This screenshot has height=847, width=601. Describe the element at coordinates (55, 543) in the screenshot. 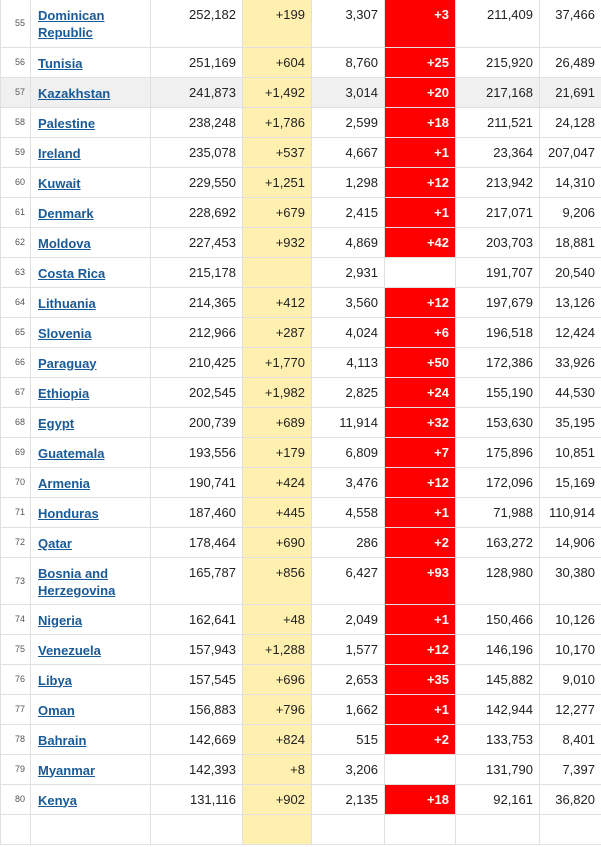

I see `country-link: Qatar` at that location.